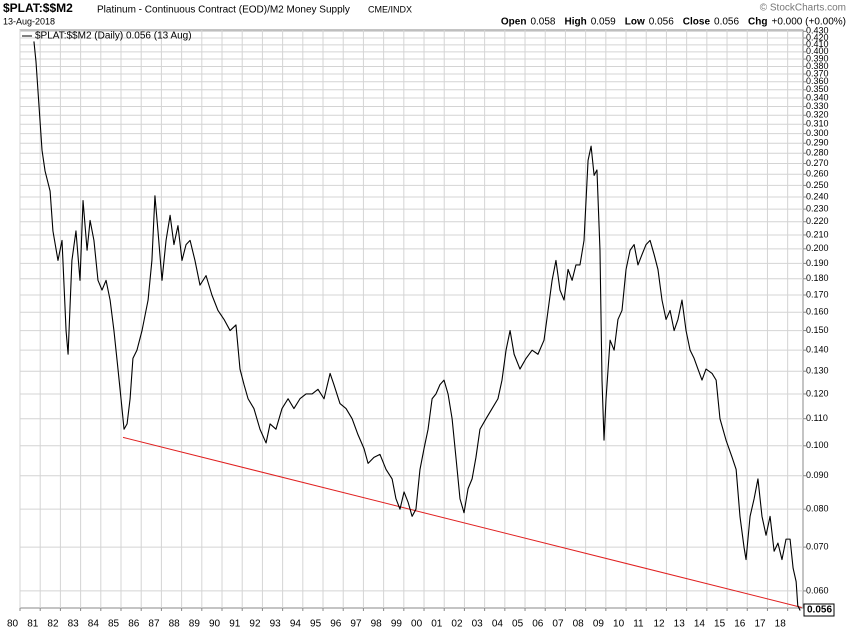 The width and height of the screenshot is (850, 633). I want to click on last-value-label: 0.056, so click(819, 610).